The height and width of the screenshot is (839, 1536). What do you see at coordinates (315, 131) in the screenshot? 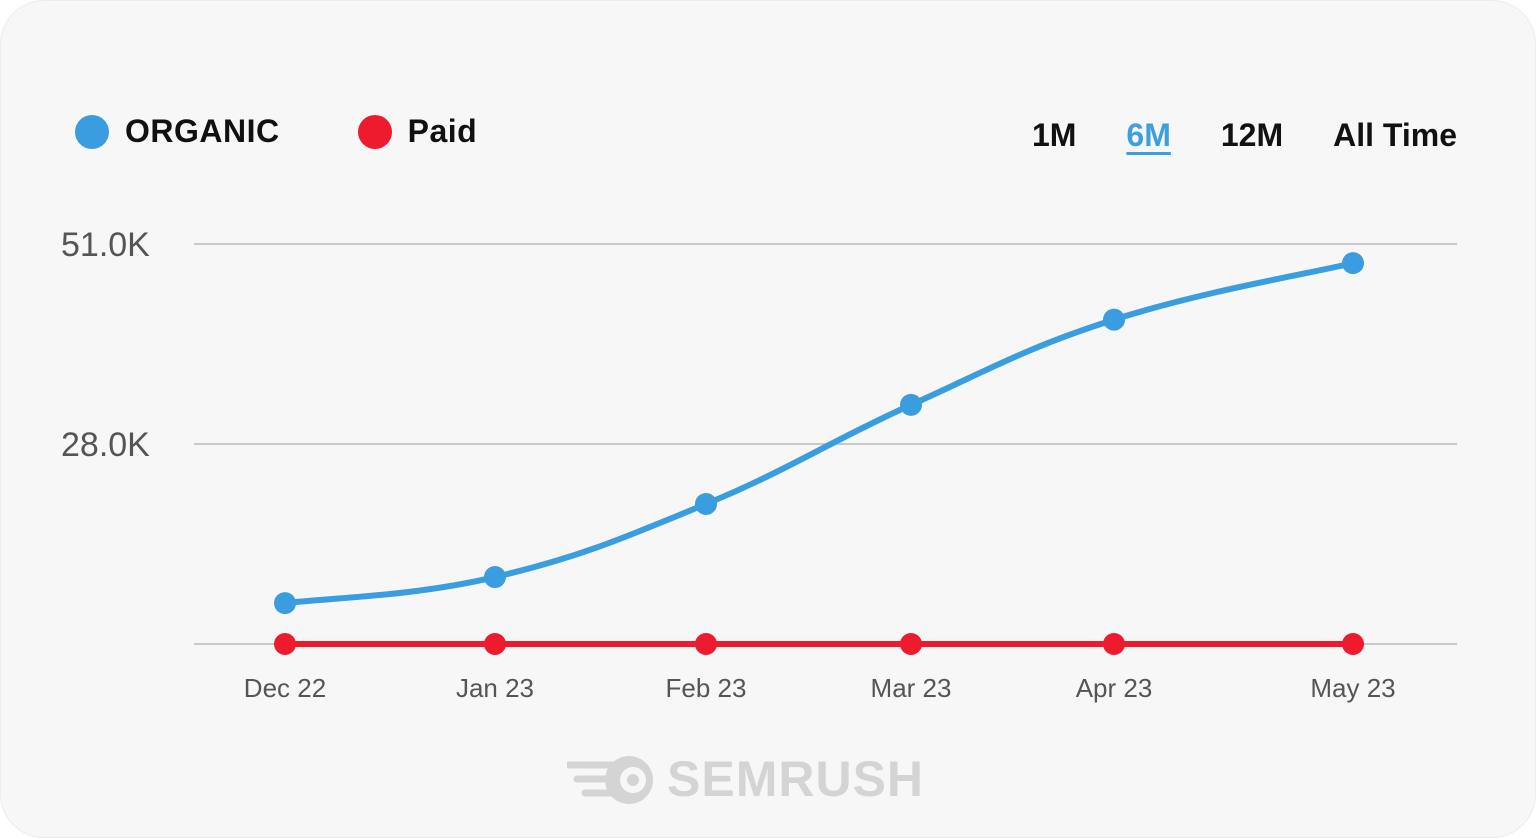
I see `chart-legend: ORGANIC Paid` at bounding box center [315, 131].